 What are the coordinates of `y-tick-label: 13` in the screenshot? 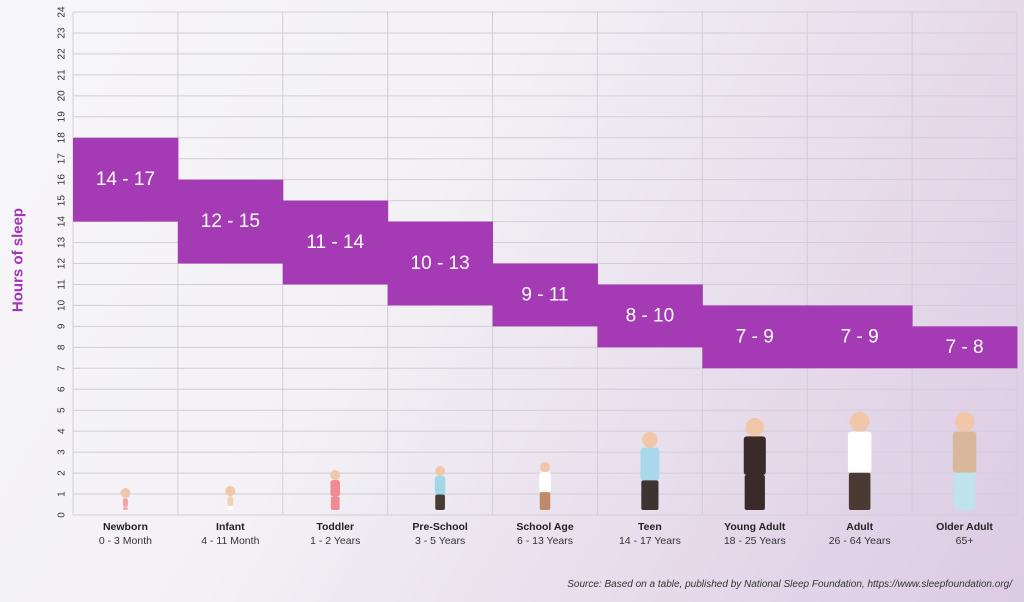 It's located at (62, 243).